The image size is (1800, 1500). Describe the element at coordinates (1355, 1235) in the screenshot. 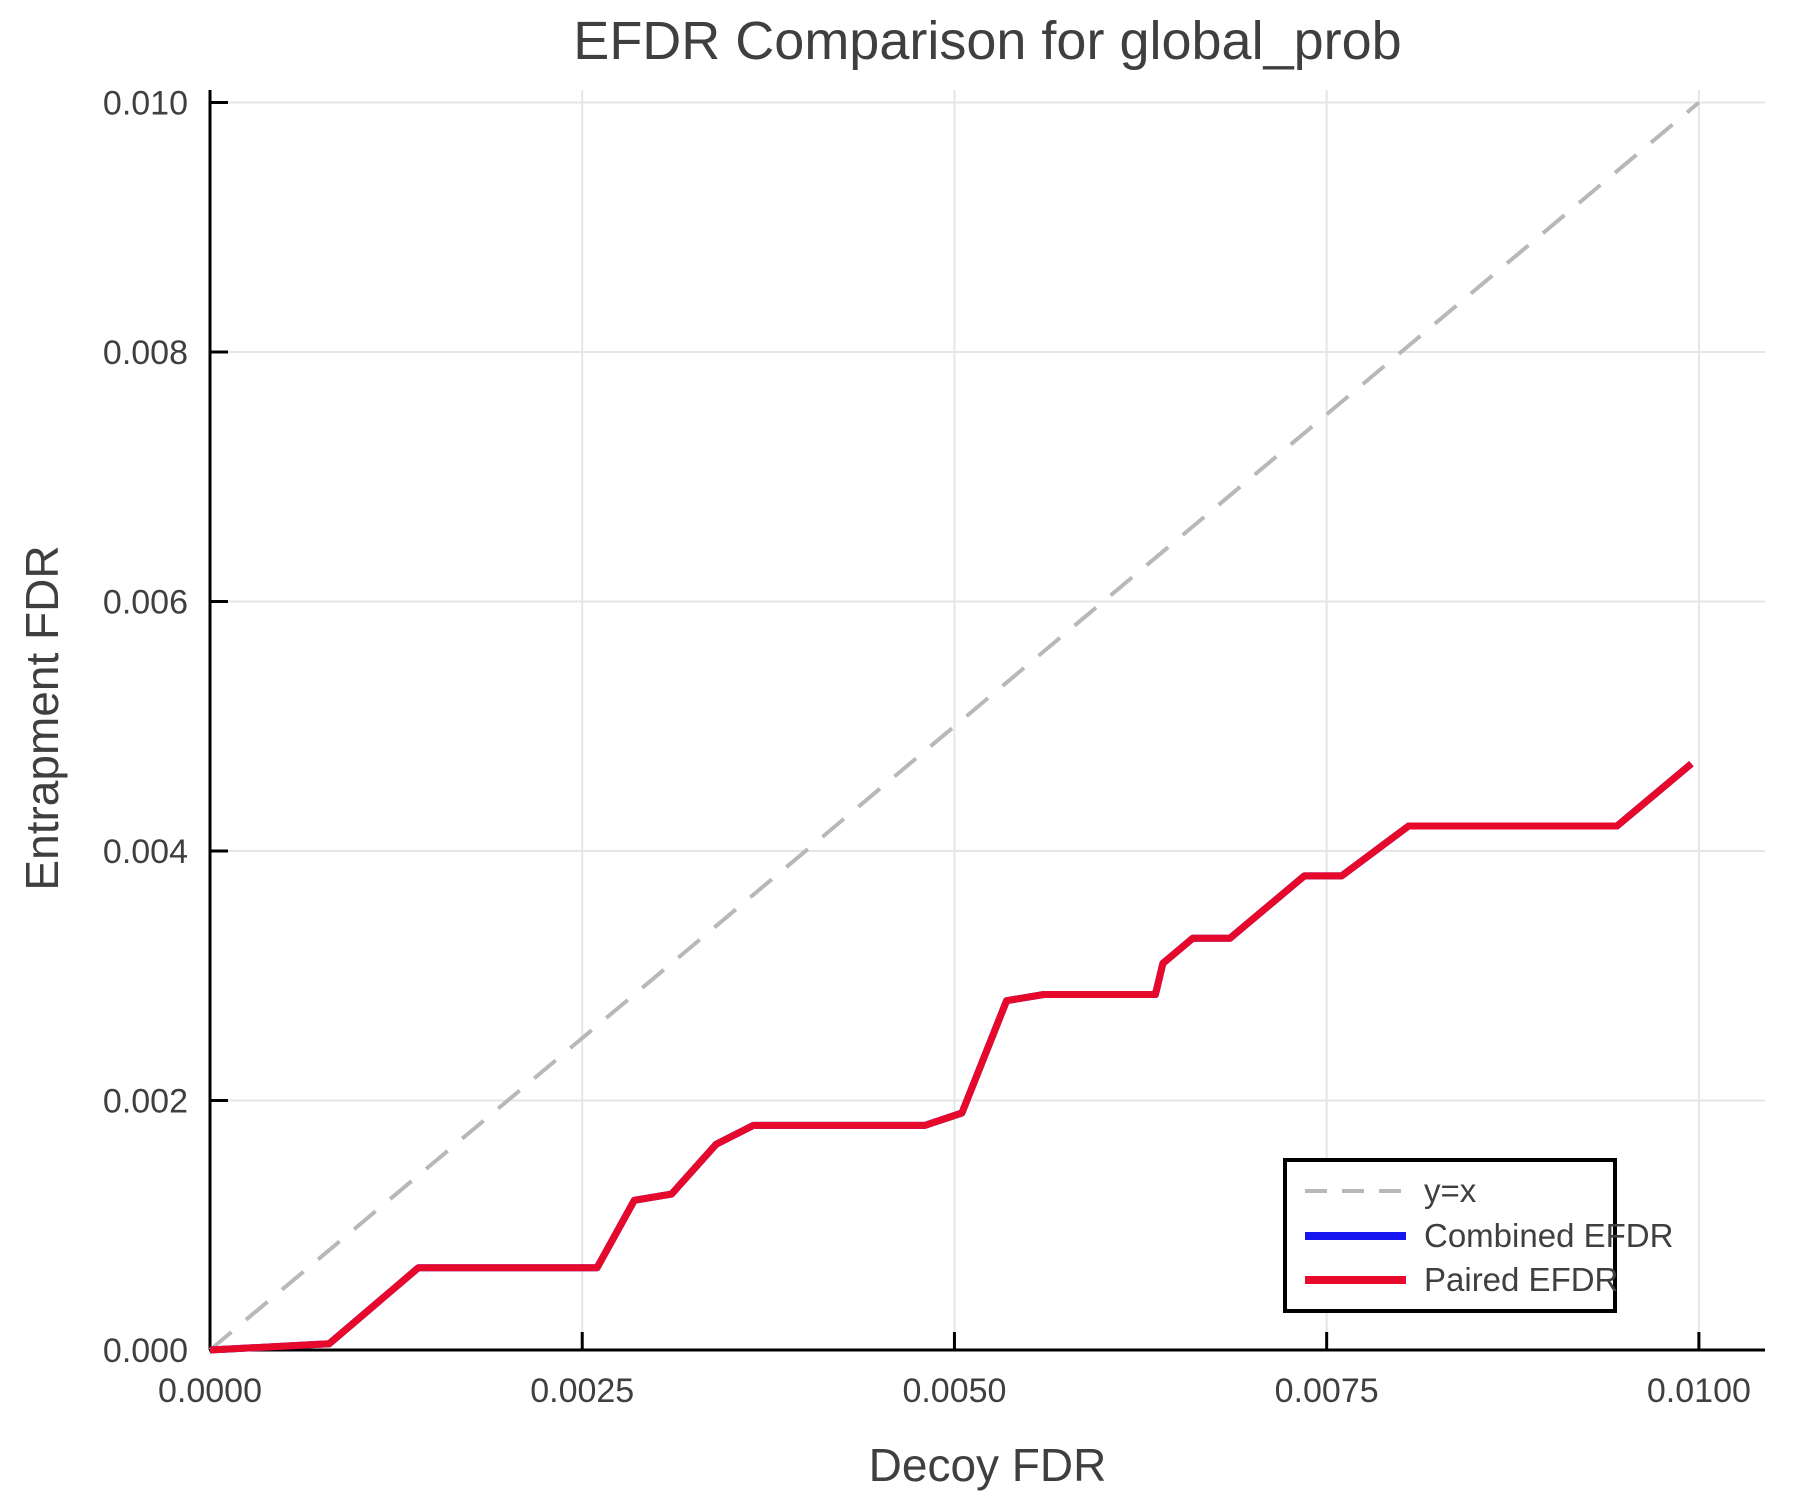

I see `combined-efdr-swatch` at that location.